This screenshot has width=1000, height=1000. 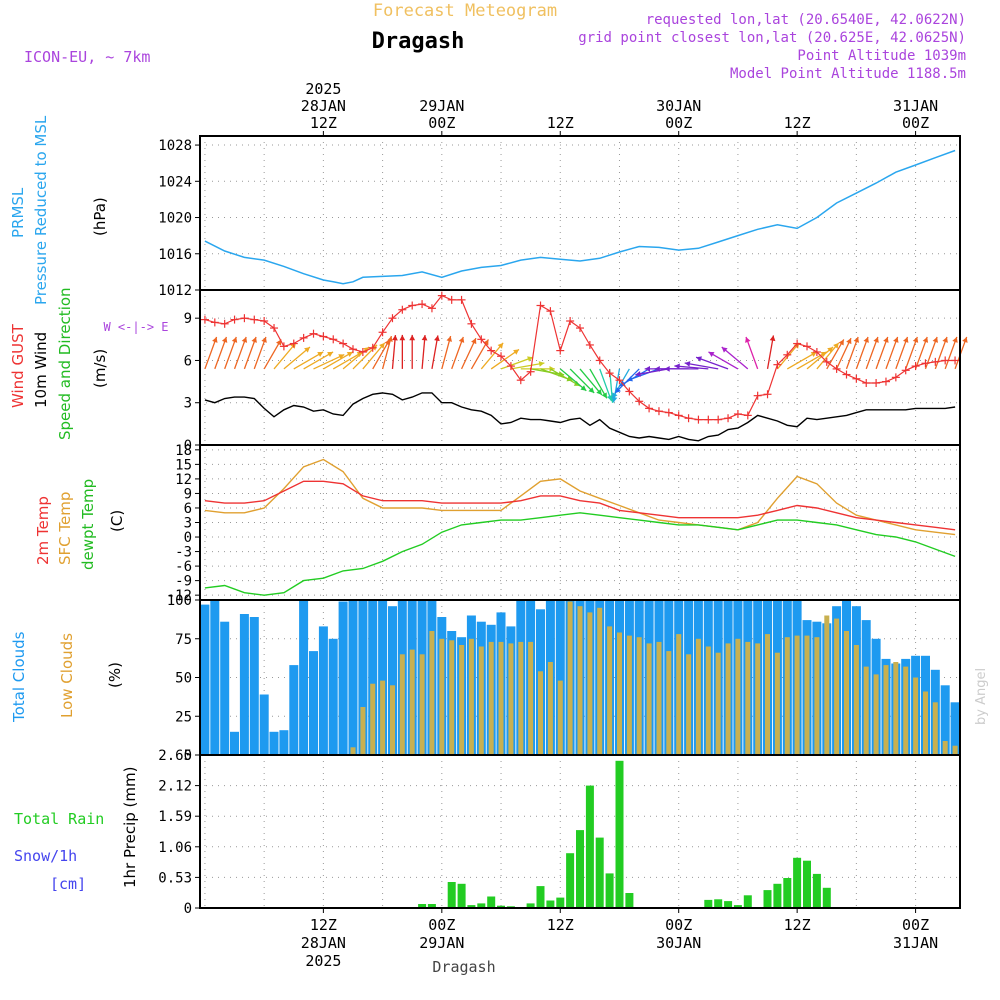 What do you see at coordinates (135, 327) in the screenshot?
I see `wind-compass: W <-|-> E` at bounding box center [135, 327].